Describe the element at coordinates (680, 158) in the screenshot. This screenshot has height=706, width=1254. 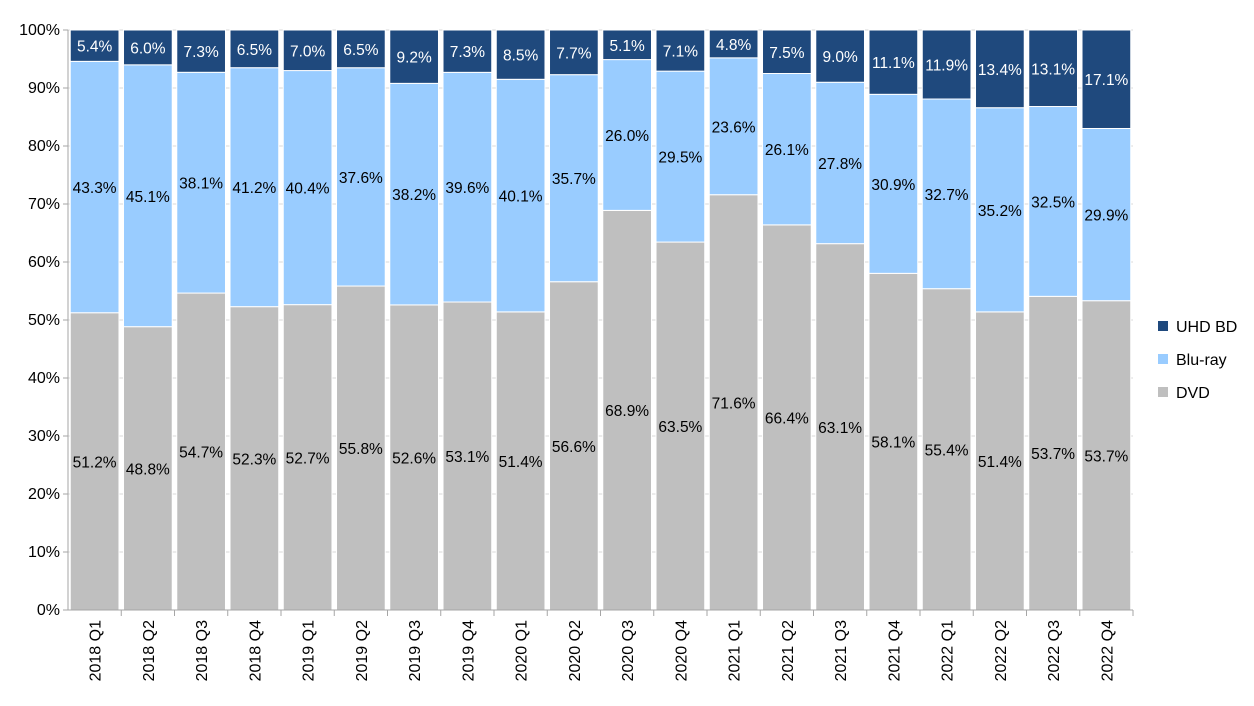
I see `data-label: 29.5%` at that location.